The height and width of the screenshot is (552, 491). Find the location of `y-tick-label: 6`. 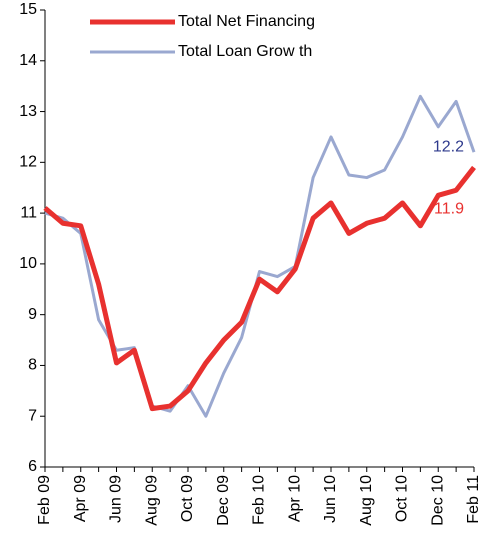

y-tick-label: 6 is located at coordinates (32, 466).